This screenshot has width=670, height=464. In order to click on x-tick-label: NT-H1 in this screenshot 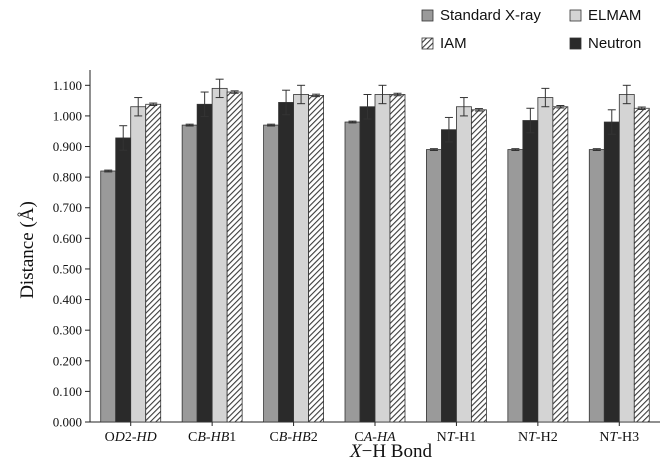, I will do `click(457, 437)`.